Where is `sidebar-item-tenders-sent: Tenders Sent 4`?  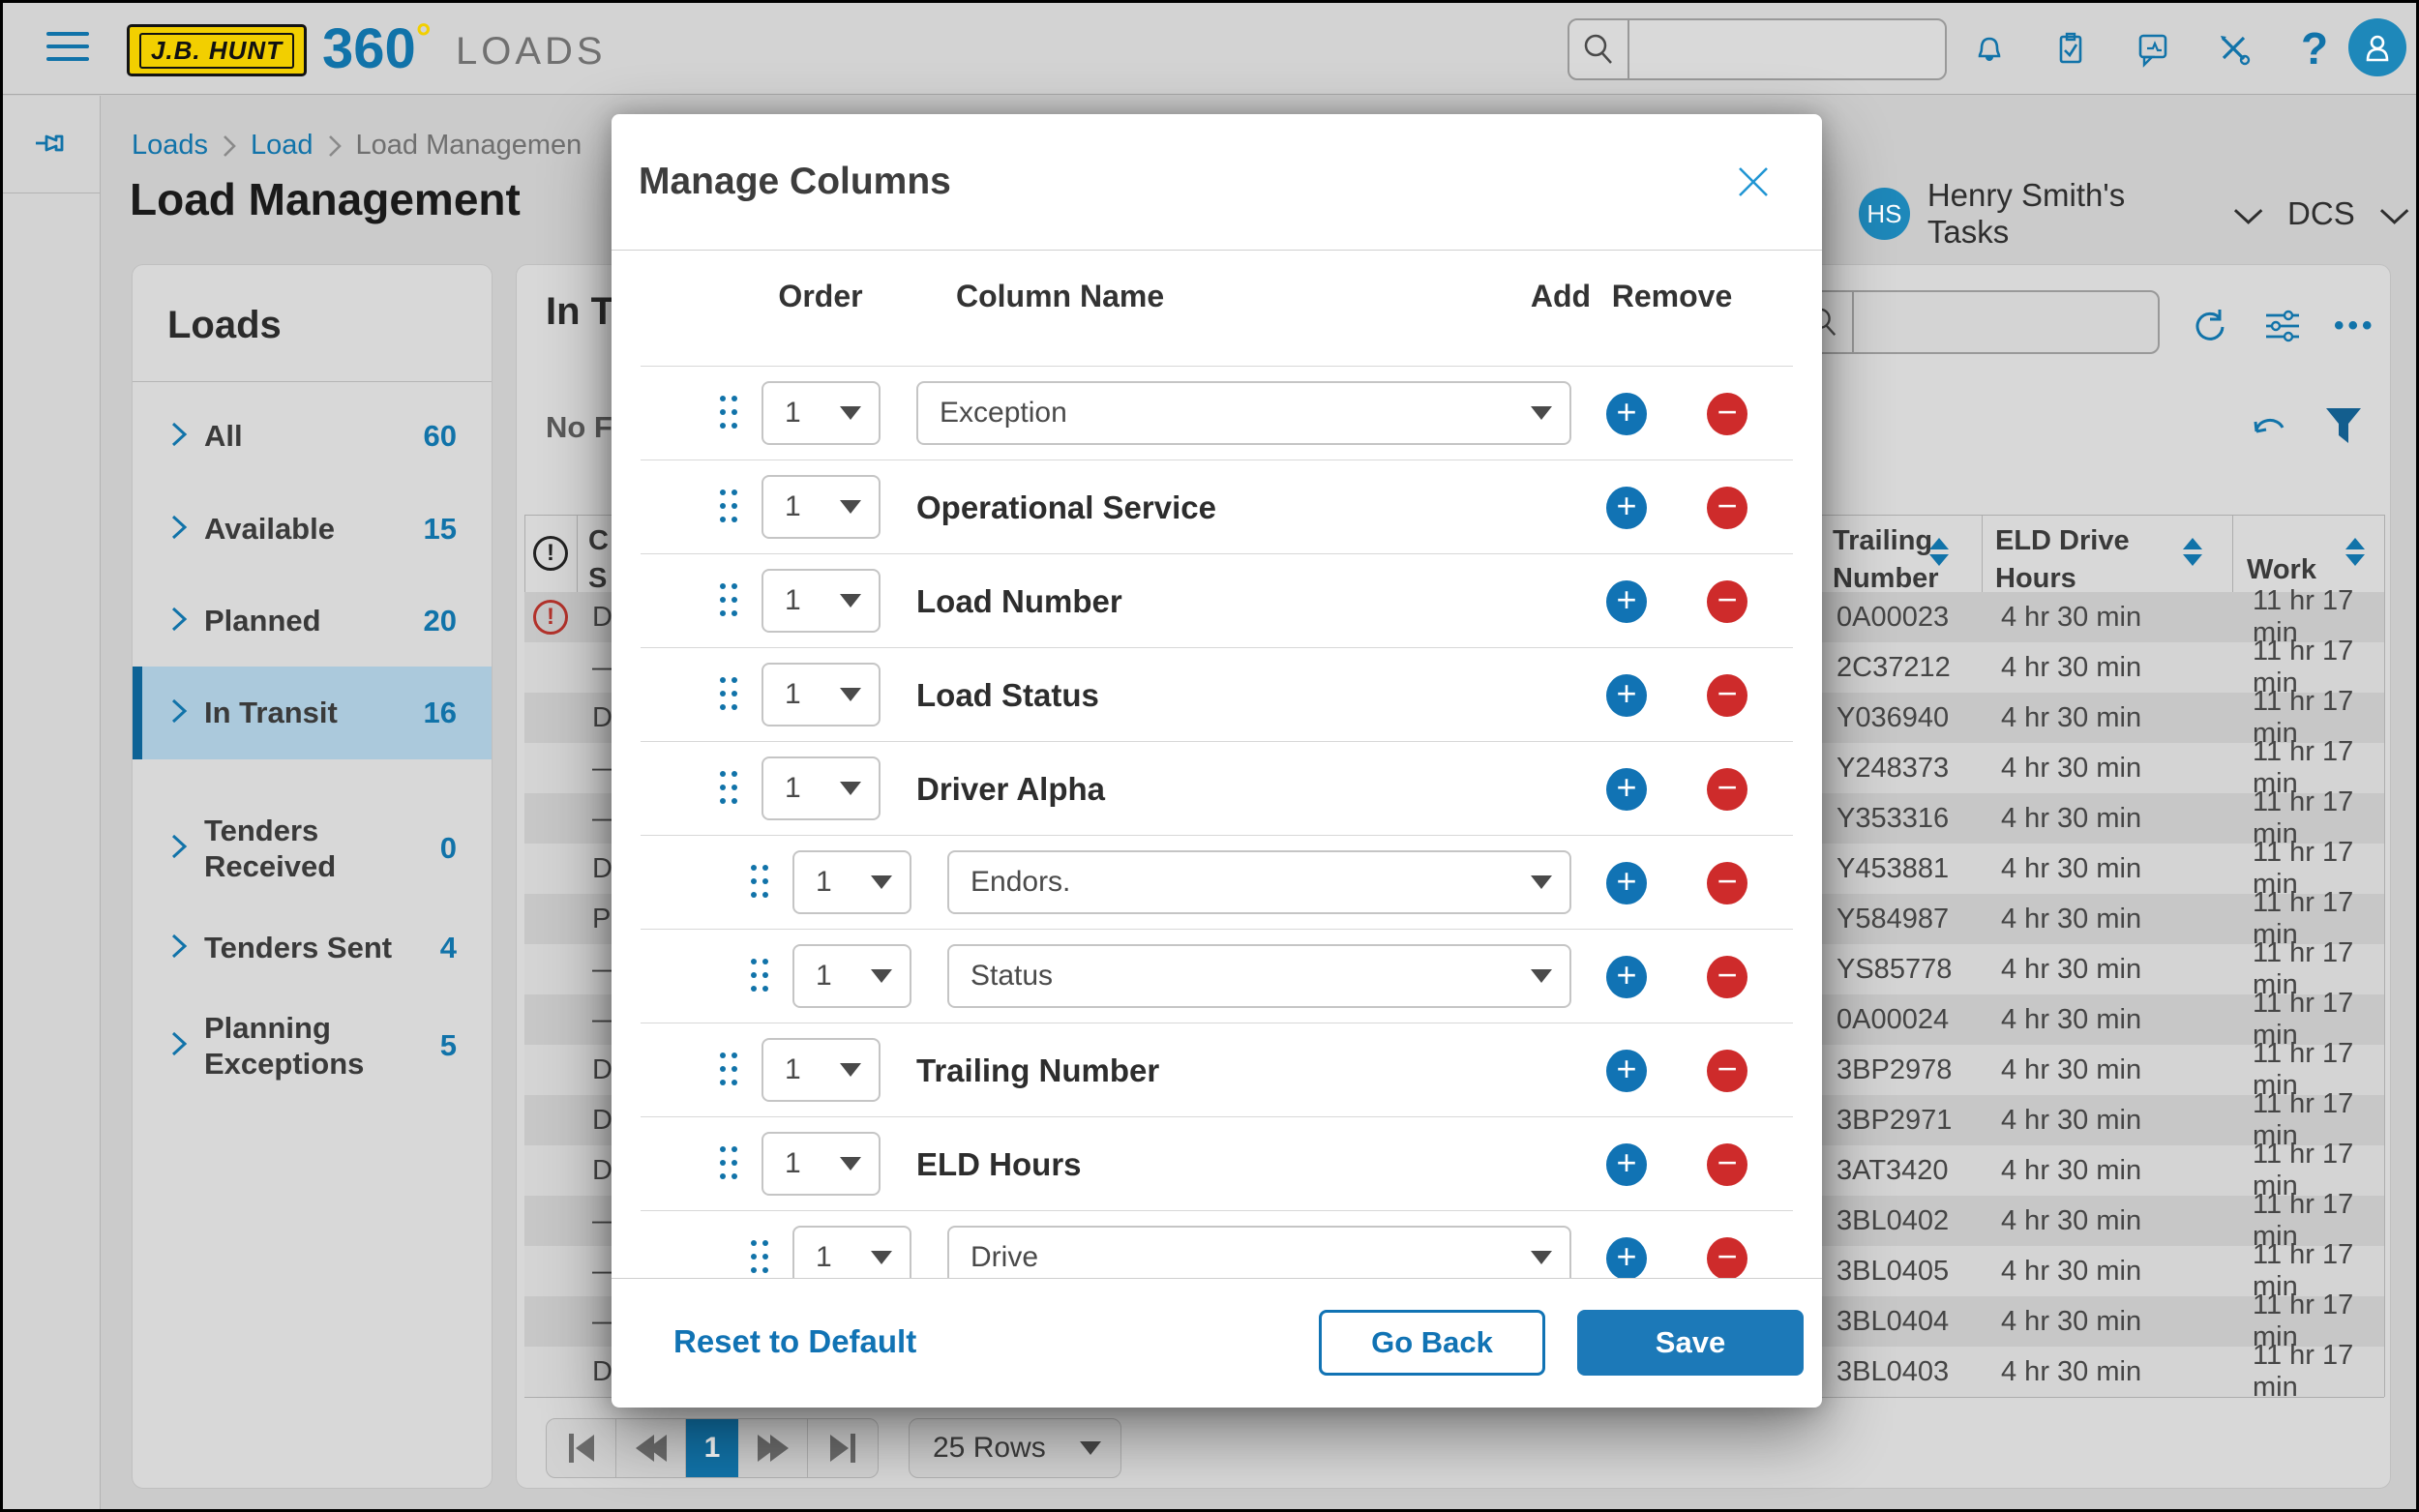
sidebar-item-tenders-sent: Tenders Sent 4 is located at coordinates (312, 948).